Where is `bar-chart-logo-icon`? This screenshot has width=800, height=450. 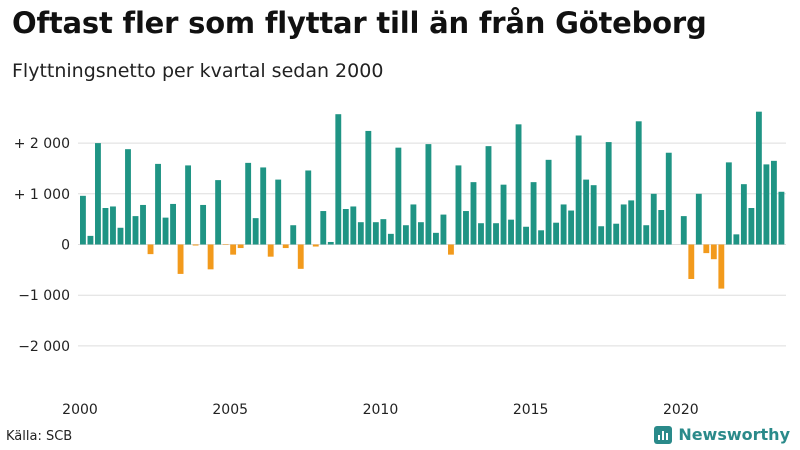 bar-chart-logo-icon is located at coordinates (663, 434).